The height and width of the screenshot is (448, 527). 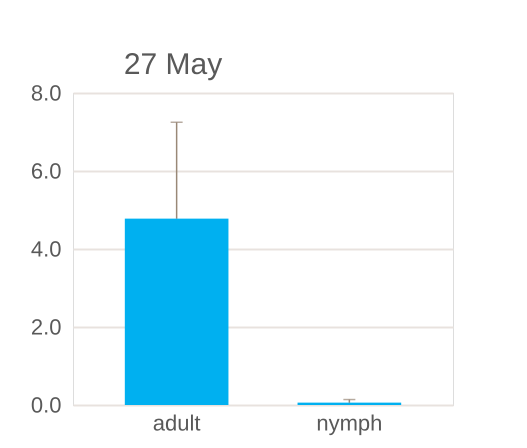 I want to click on y-tick-label: 2.0, so click(x=46, y=327).